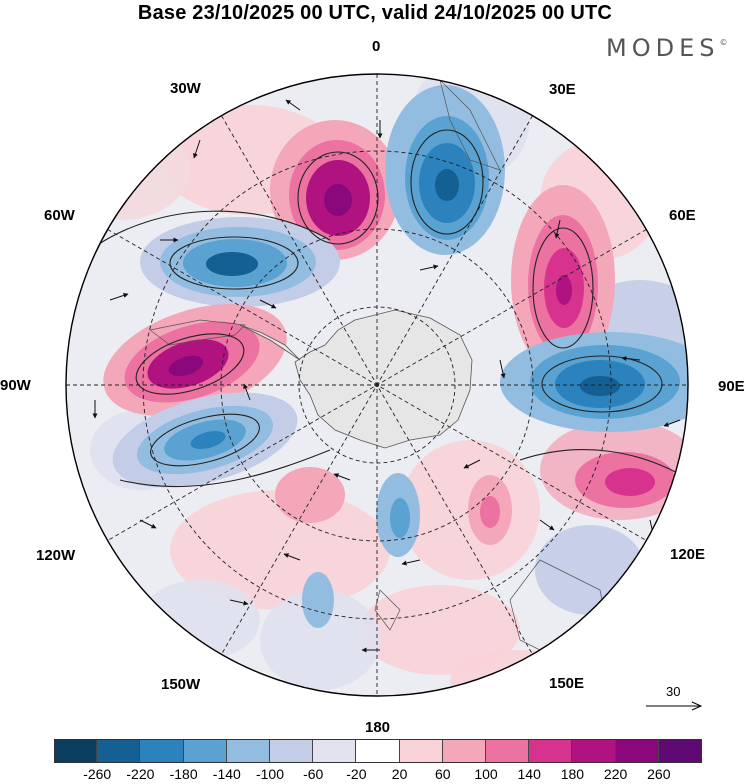  Describe the element at coordinates (183, 774) in the screenshot. I see `colorbar-tick-label: -180` at that location.